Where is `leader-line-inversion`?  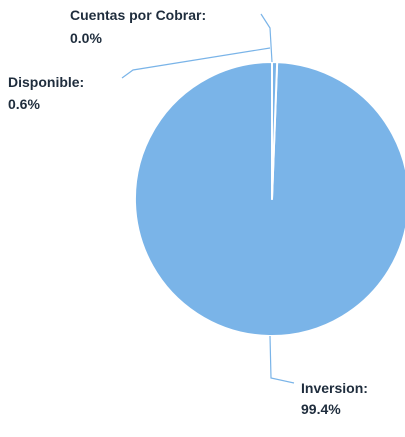 leader-line-inversion is located at coordinates (282, 359).